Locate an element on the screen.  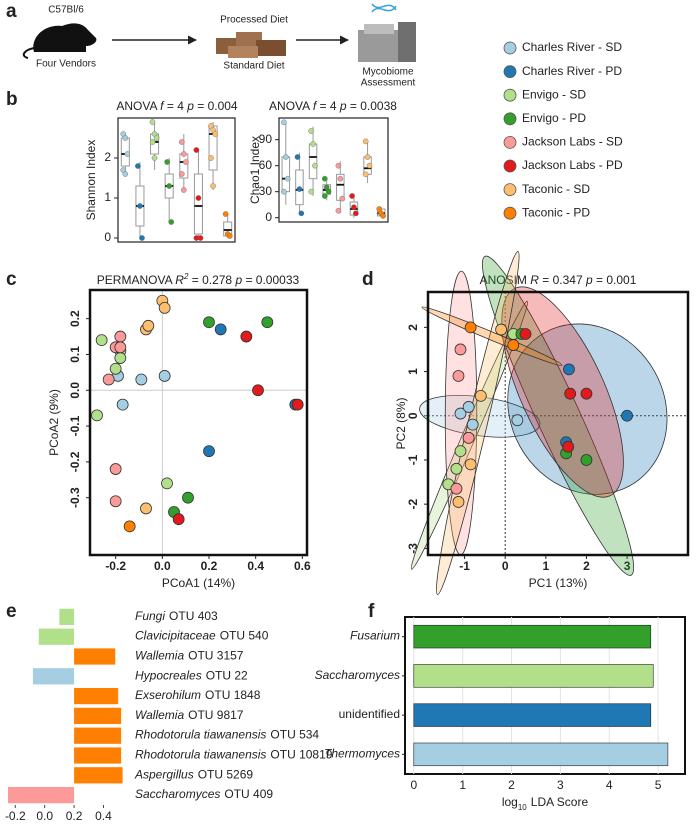
panel-label: f is located at coordinates (371, 611).